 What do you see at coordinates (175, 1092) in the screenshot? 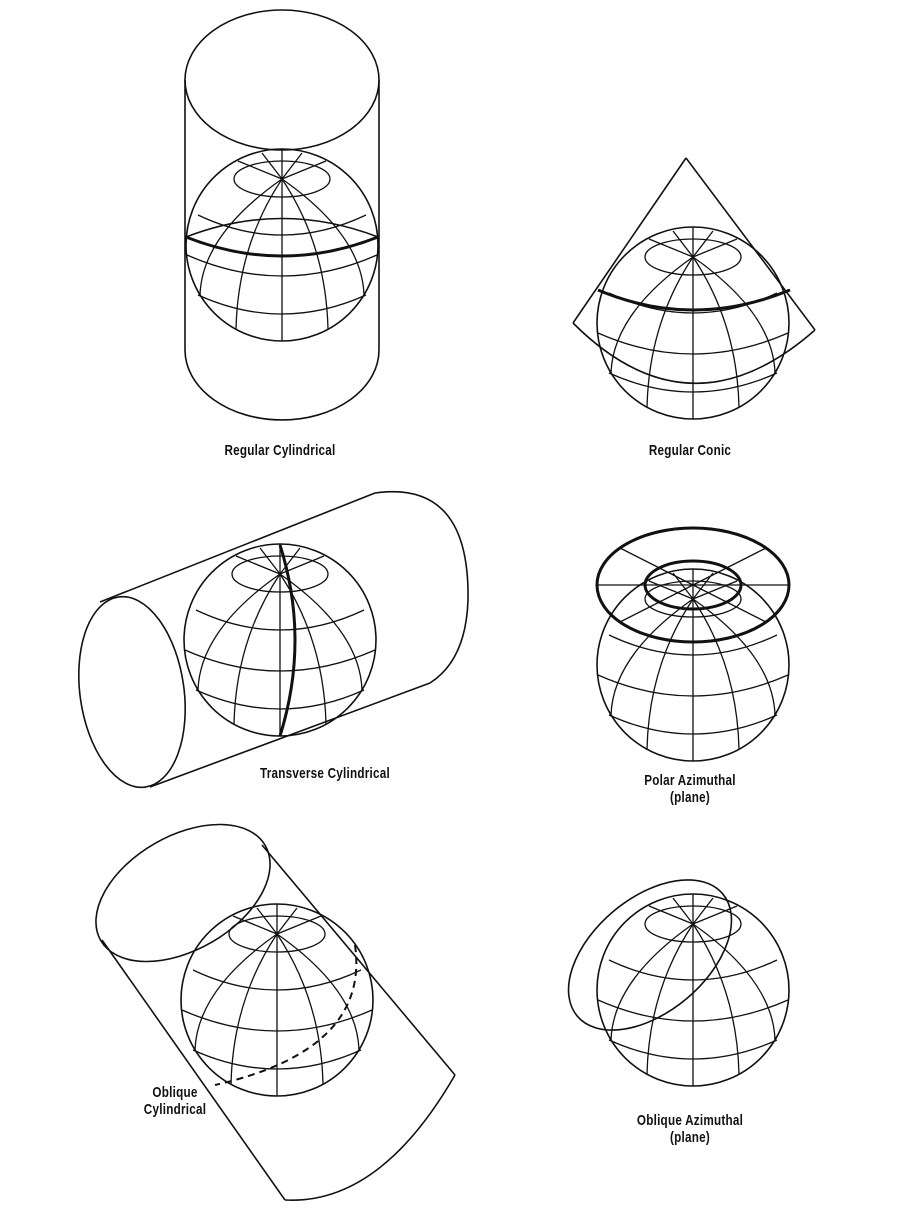
I see `label-oblique-cylindrical-1: Oblique` at bounding box center [175, 1092].